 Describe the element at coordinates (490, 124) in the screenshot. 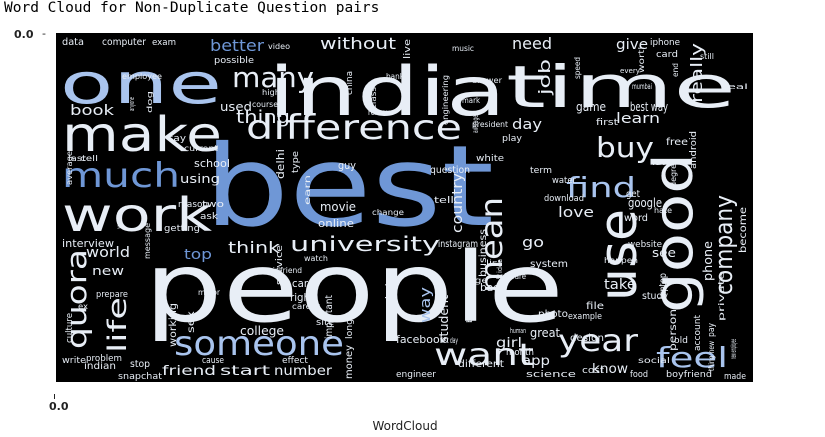

I see `word: president` at that location.